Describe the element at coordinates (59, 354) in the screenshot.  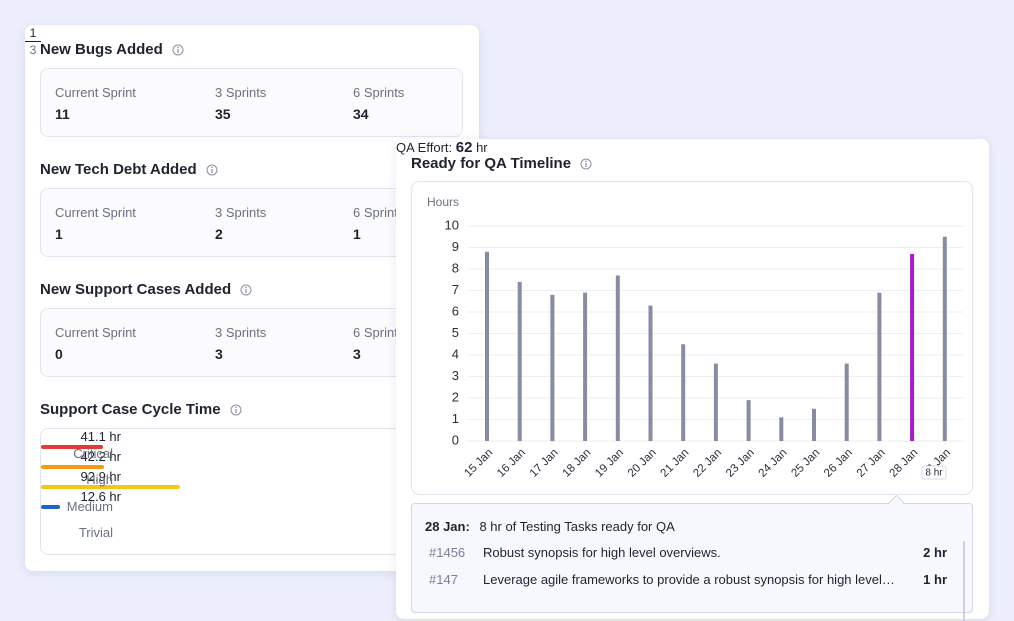
I see `stat-value: 0` at that location.